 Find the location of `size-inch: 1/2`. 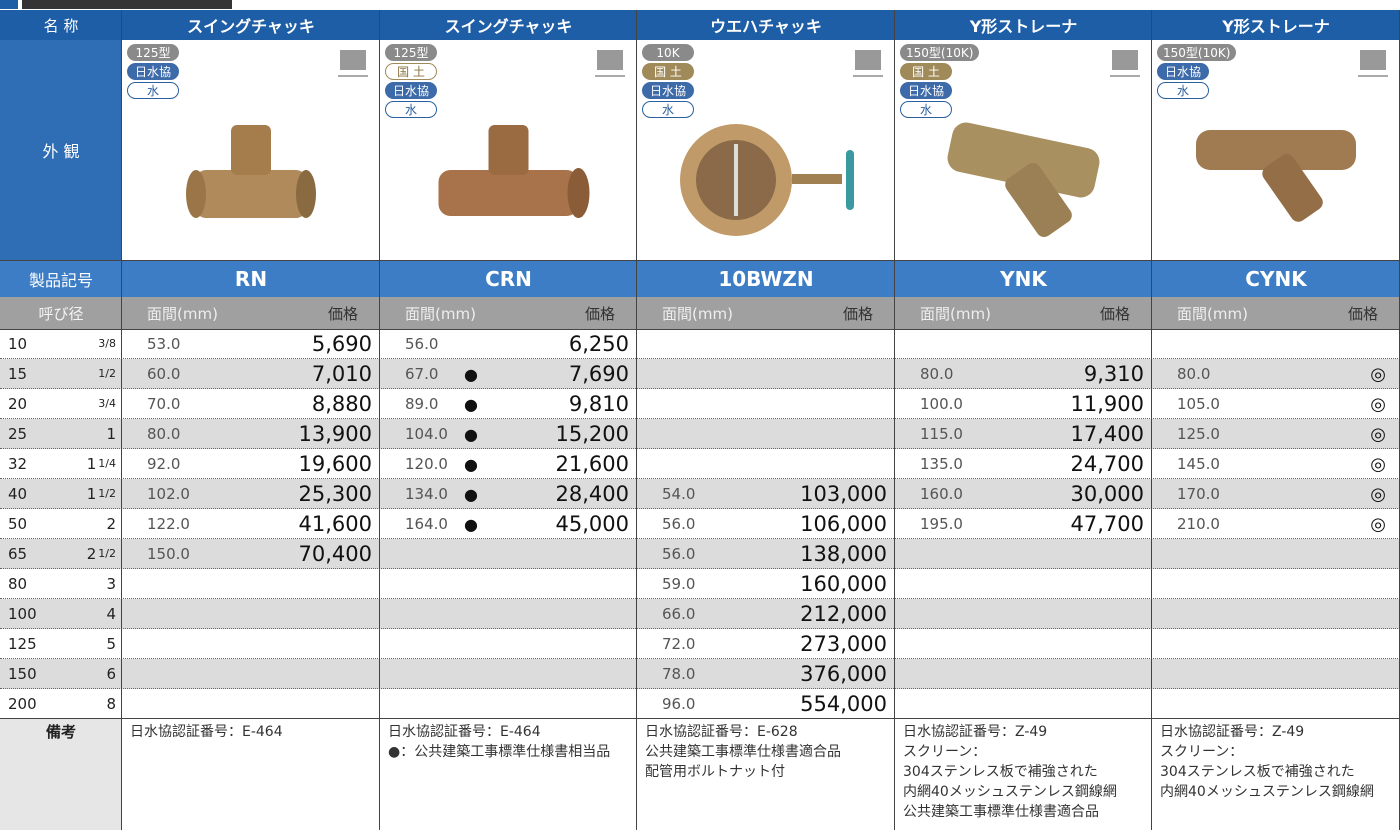

size-inch: 1/2 is located at coordinates (107, 374).